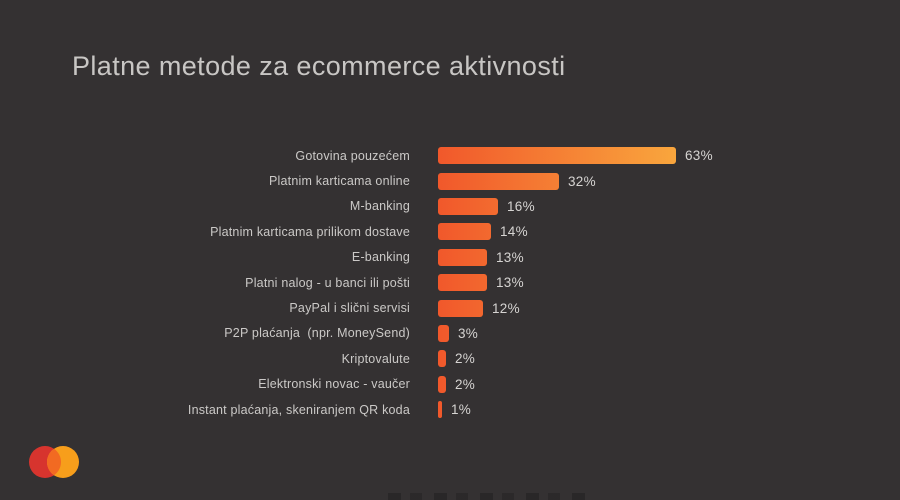  I want to click on category-label: Gotovina pouzećem, so click(352, 155).